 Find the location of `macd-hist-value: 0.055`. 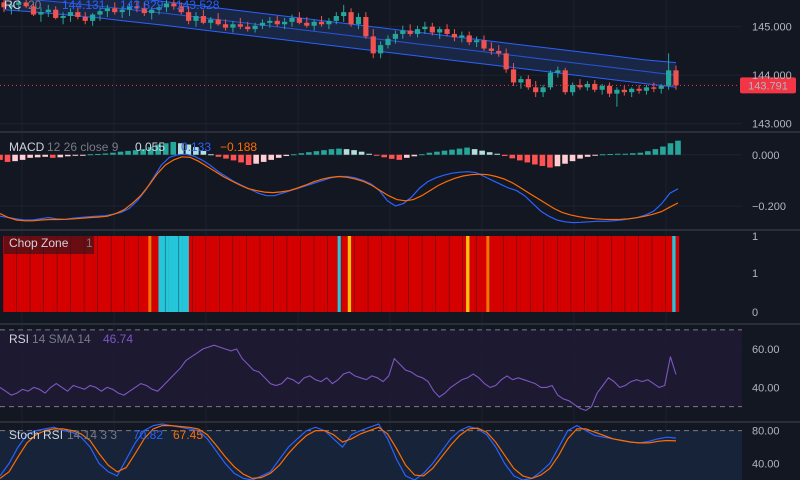

macd-hist-value: 0.055 is located at coordinates (150, 147).